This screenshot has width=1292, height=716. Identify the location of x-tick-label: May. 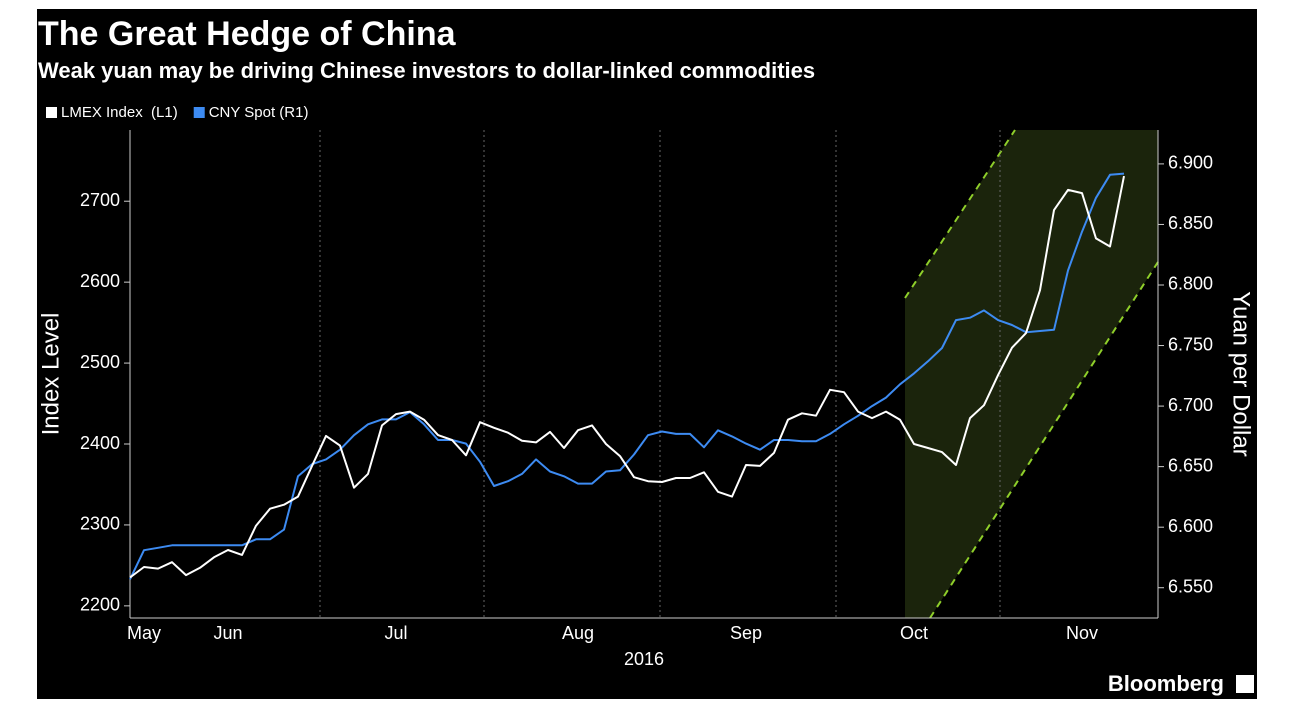
(144, 633).